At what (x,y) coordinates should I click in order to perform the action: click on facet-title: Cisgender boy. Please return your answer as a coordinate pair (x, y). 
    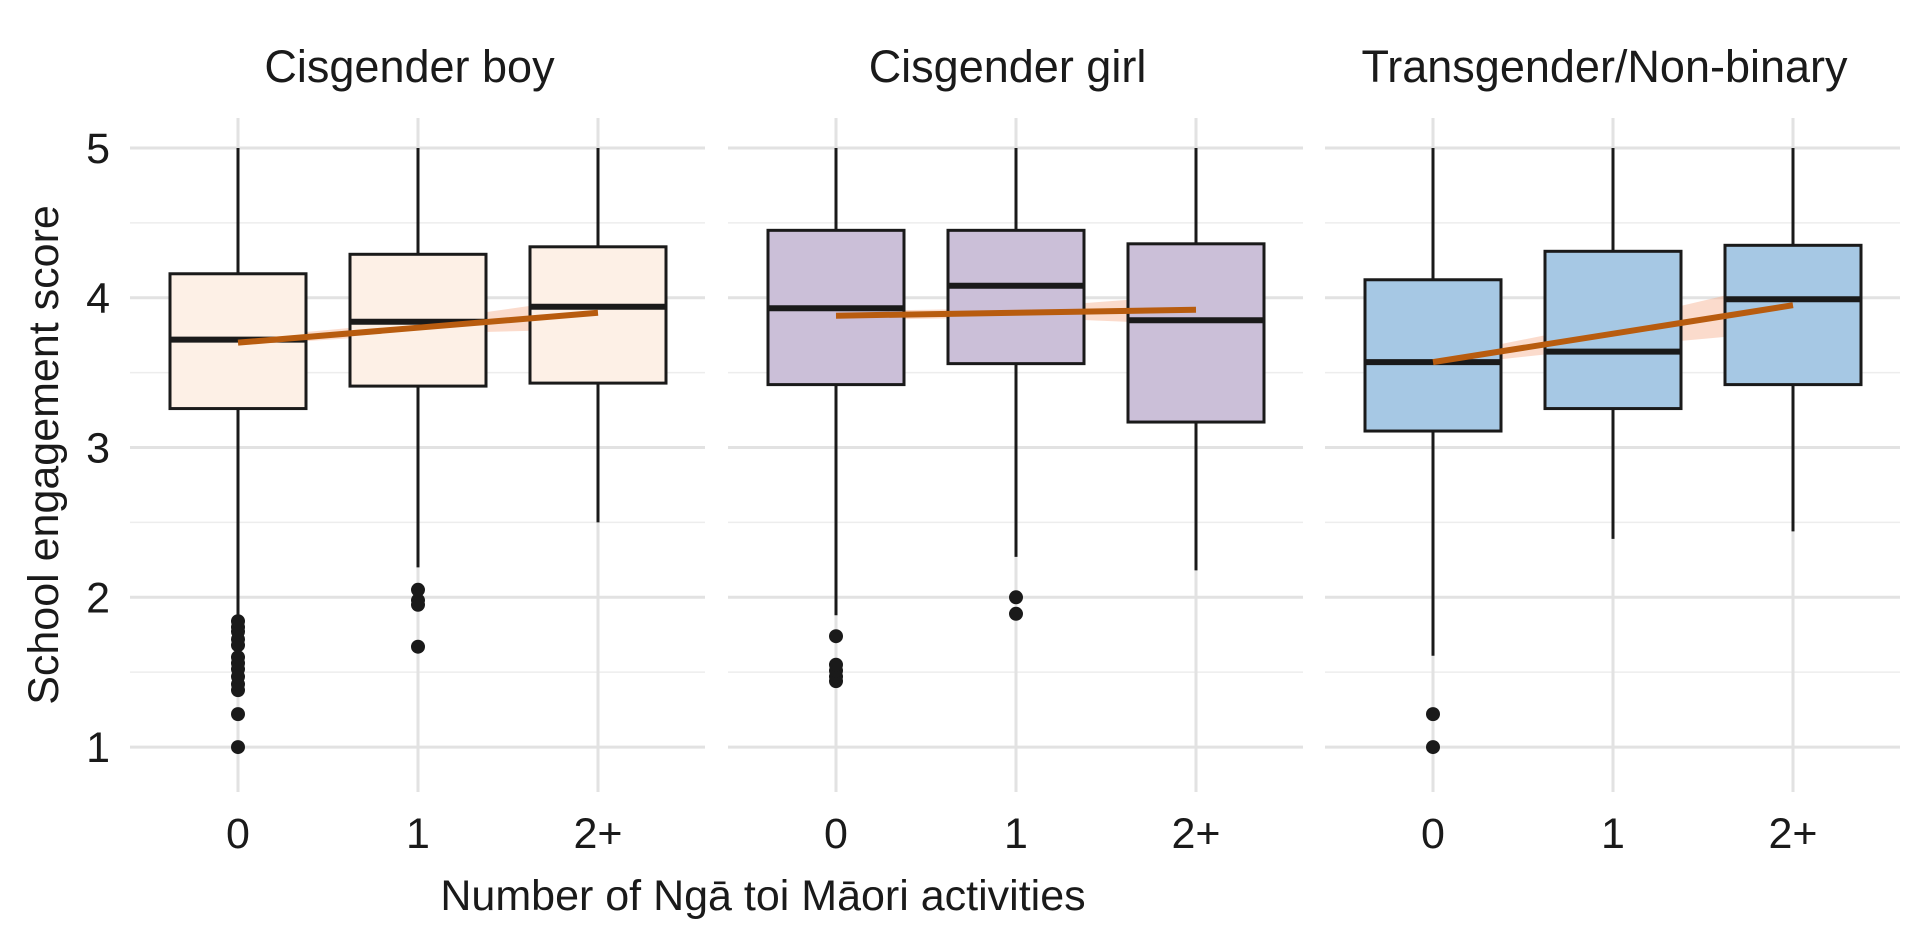
    Looking at the image, I should click on (409, 66).